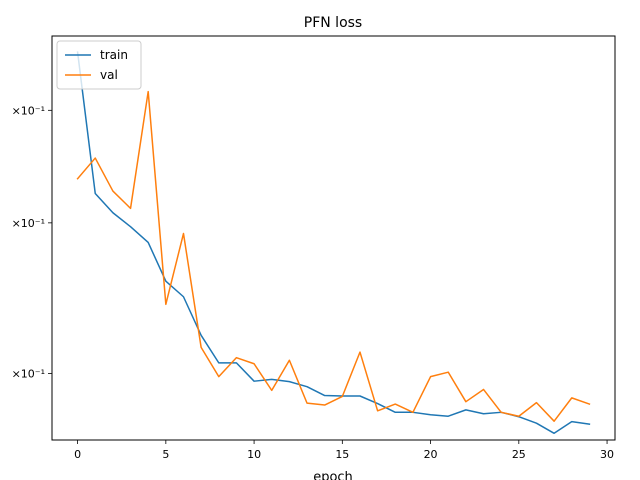  I want to click on legend-label-train: train, so click(114, 55).